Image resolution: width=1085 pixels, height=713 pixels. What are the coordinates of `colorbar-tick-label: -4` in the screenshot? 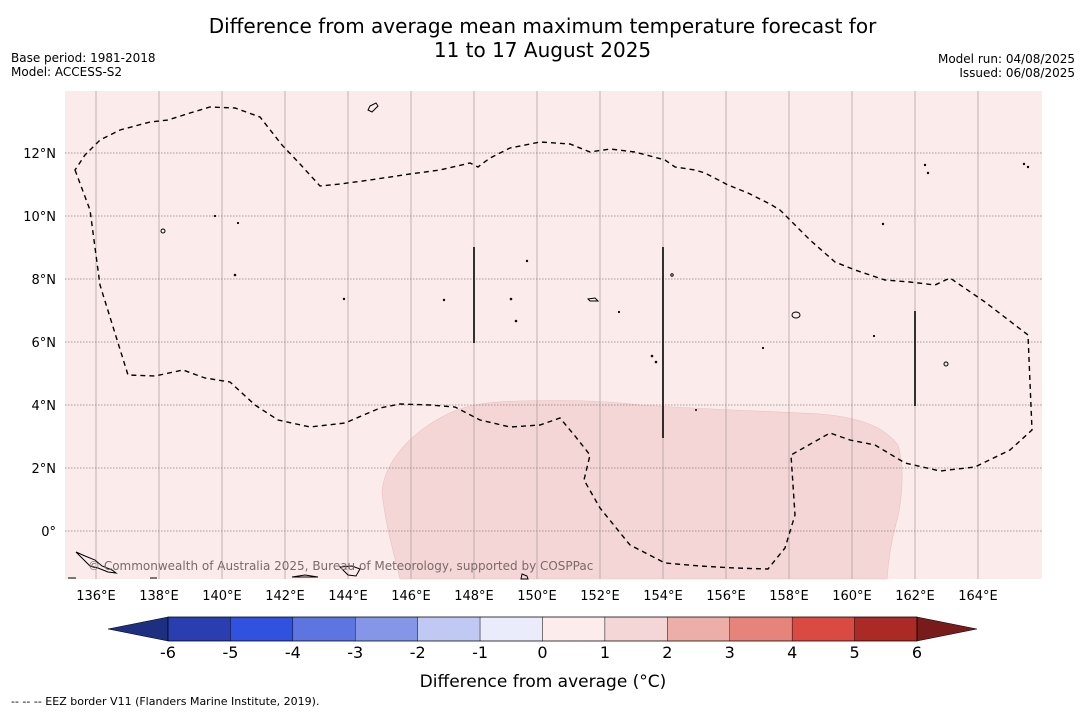 It's located at (293, 652).